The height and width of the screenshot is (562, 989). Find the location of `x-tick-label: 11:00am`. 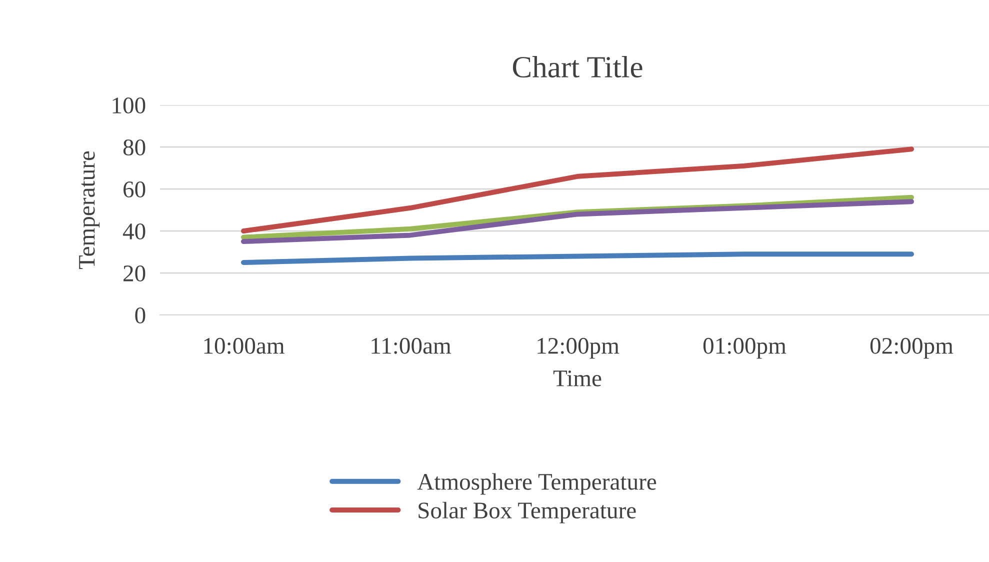

x-tick-label: 11:00am is located at coordinates (411, 346).